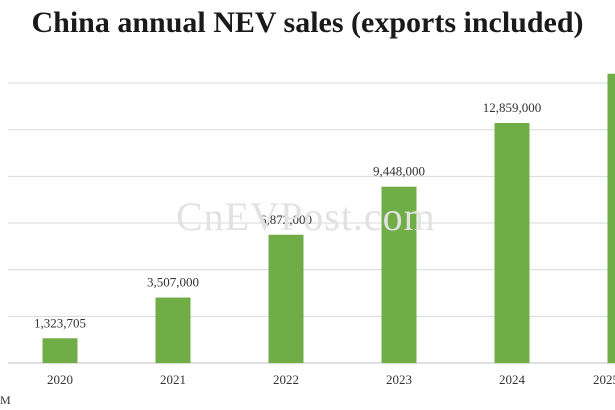 This screenshot has width=615, height=410. What do you see at coordinates (173, 282) in the screenshot?
I see `data-label: 3,507,000` at bounding box center [173, 282].